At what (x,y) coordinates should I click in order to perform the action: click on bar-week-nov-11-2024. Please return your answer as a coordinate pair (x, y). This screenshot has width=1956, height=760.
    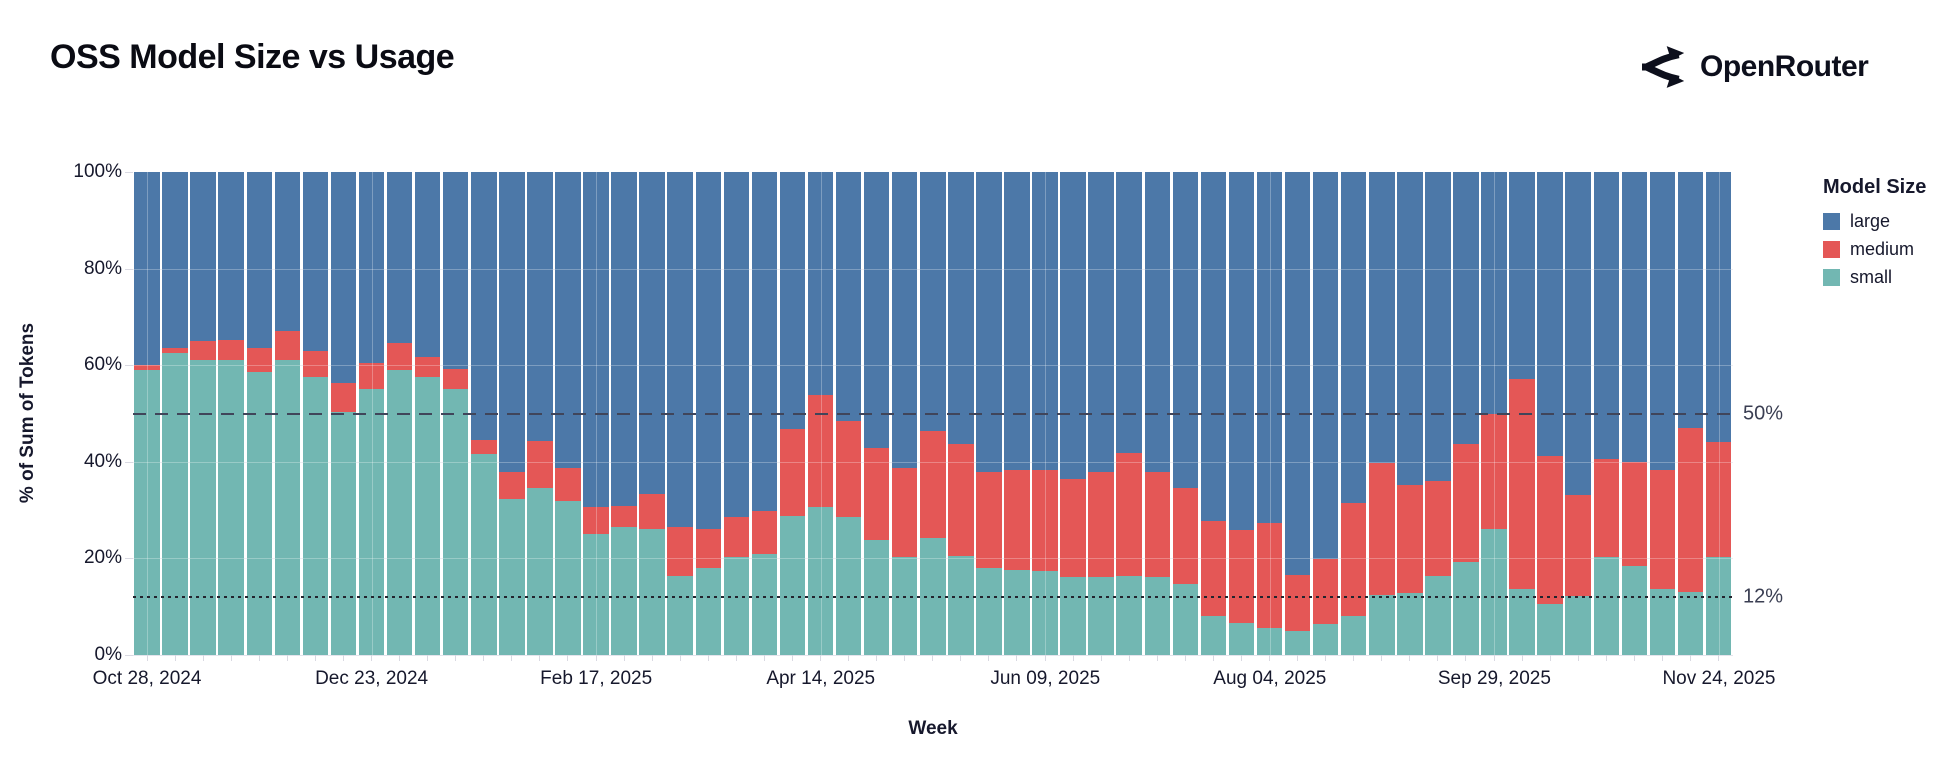
    Looking at the image, I should click on (203, 413).